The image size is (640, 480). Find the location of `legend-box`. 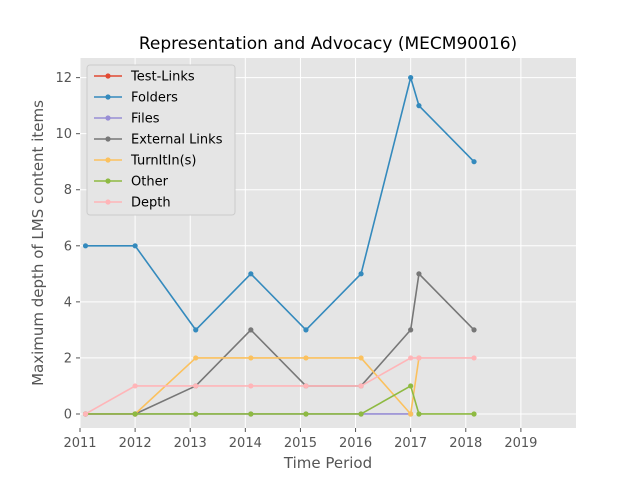

legend-box is located at coordinates (161, 140).